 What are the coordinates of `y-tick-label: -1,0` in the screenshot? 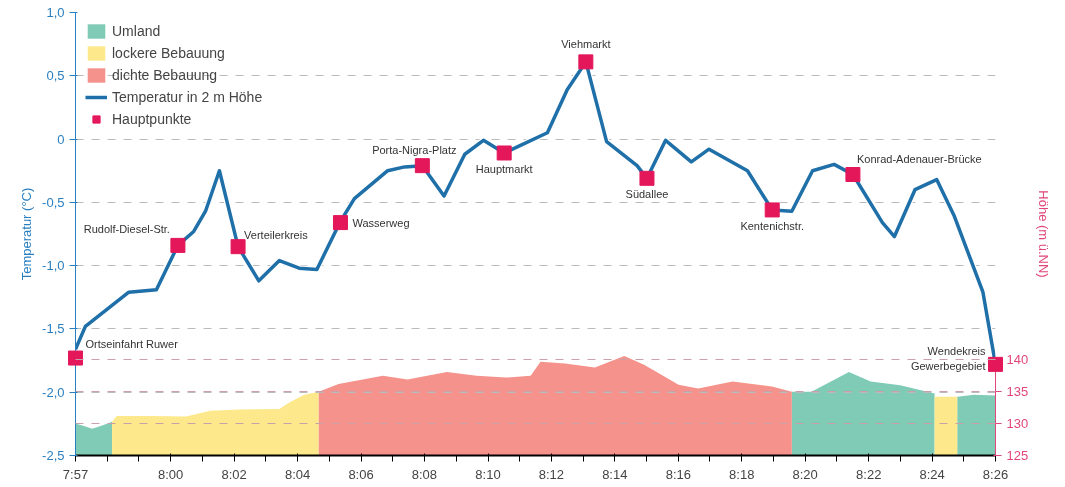 It's located at (53, 266).